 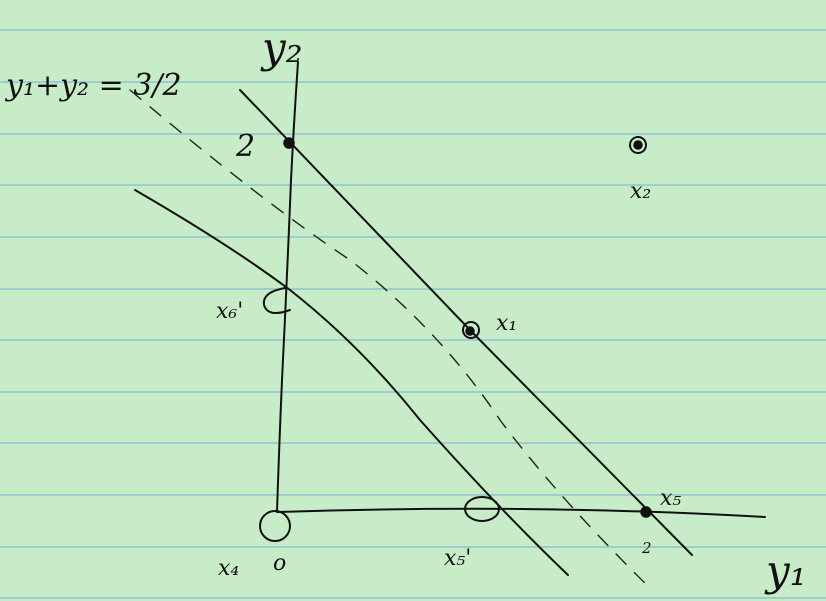 I want to click on equation-label: y₁+y₂ = 3/2, so click(x=93, y=85).